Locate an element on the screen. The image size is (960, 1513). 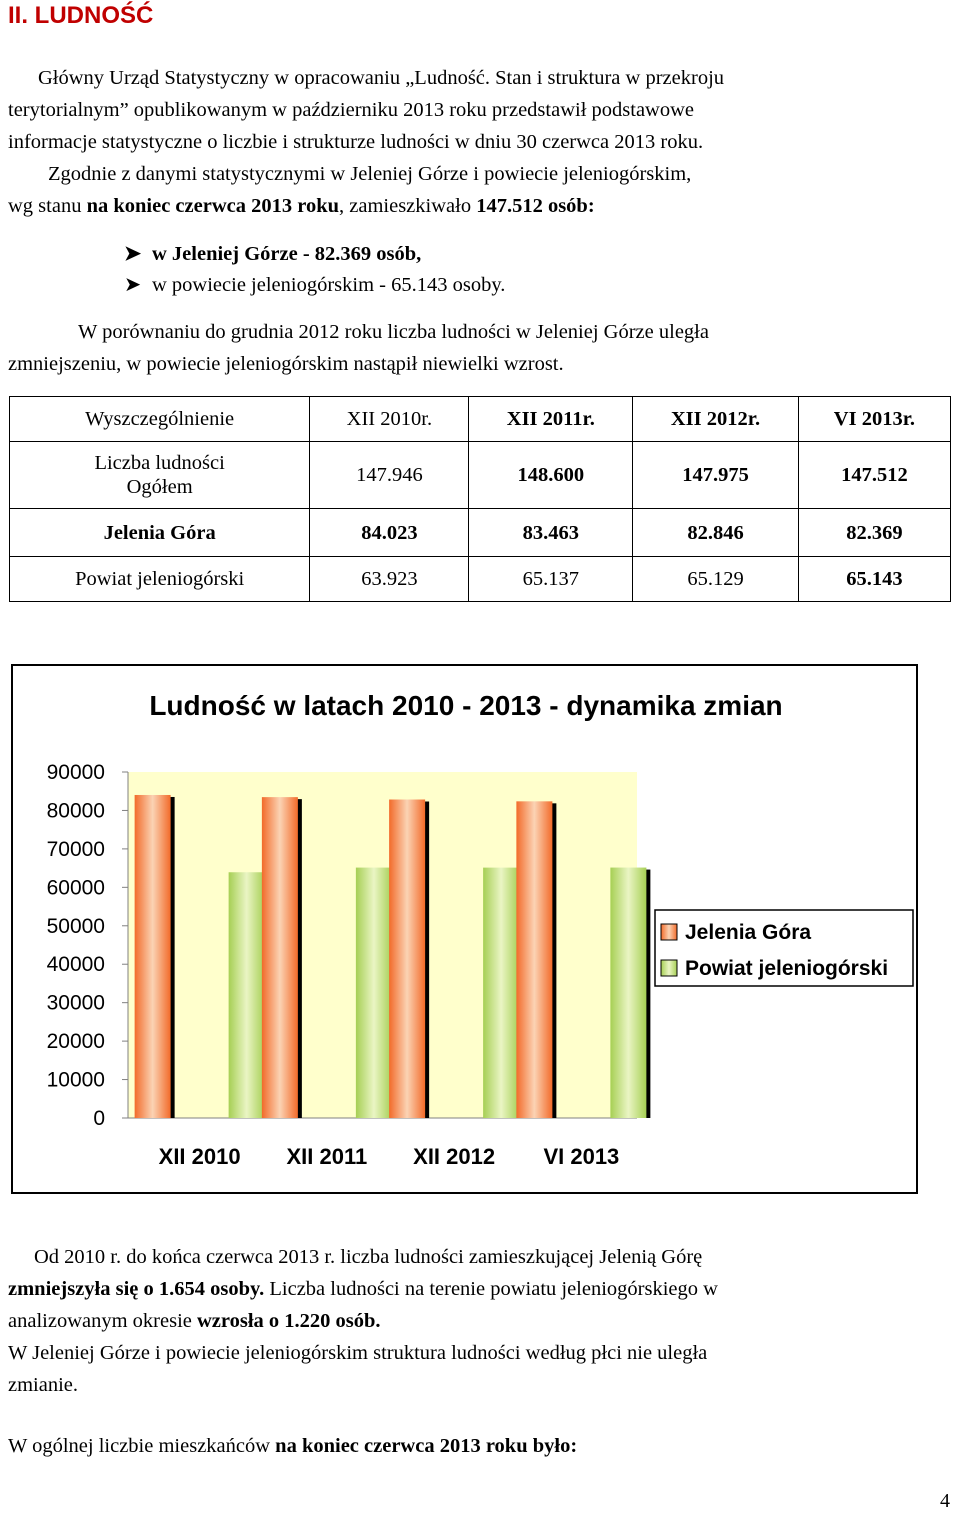
table-header: XII 2011r. is located at coordinates (551, 419).